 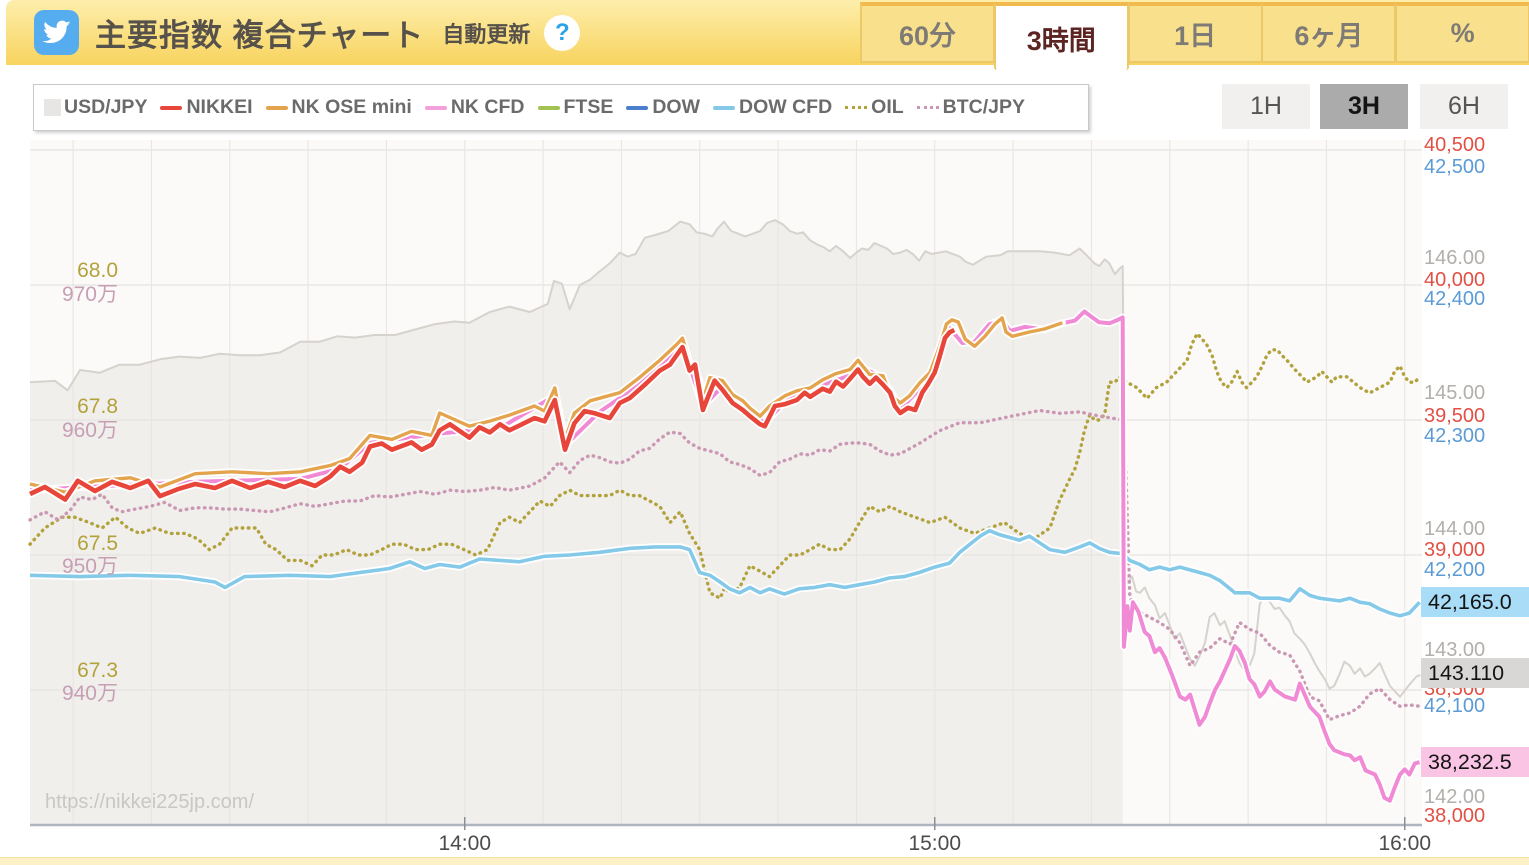 I want to click on help-icon: ?, so click(x=562, y=32).